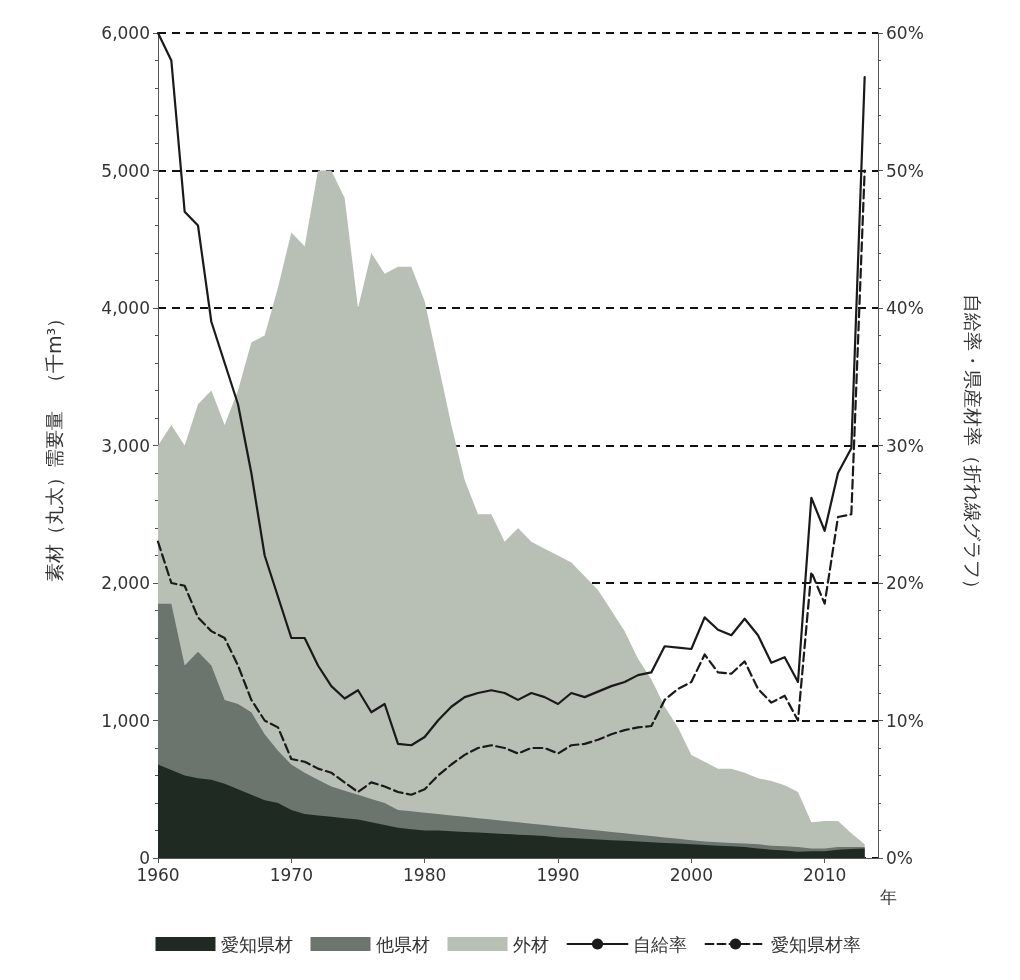 This screenshot has width=1020, height=980. What do you see at coordinates (899, 858) in the screenshot?
I see `y2-tick-label: 0%` at bounding box center [899, 858].